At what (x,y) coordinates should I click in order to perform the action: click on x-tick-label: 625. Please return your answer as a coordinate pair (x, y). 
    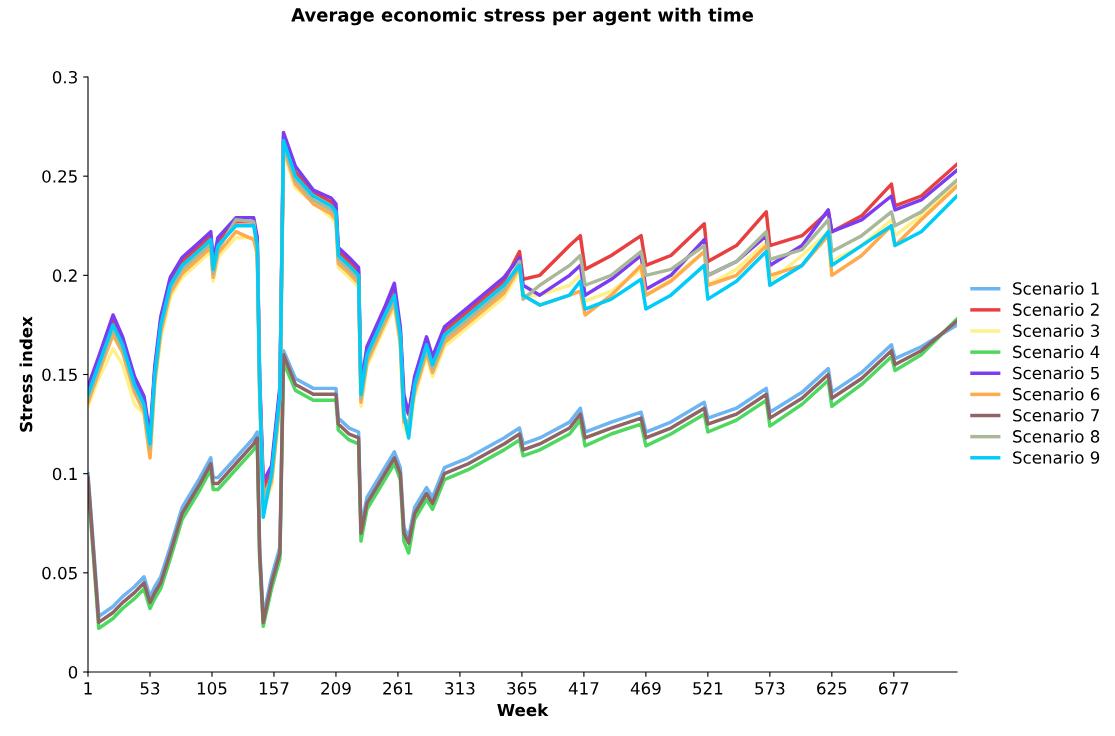
    Looking at the image, I should click on (832, 688).